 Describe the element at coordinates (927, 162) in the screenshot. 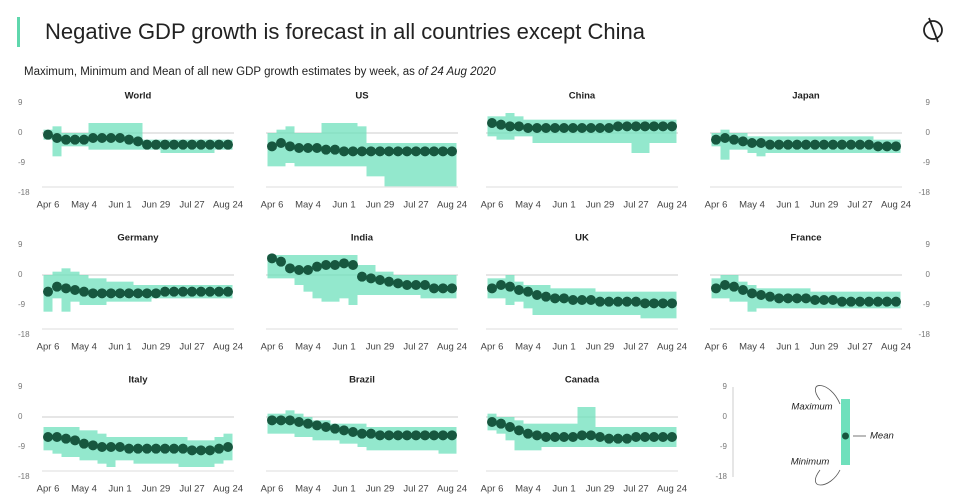

I see `y-tick-label: -9` at that location.